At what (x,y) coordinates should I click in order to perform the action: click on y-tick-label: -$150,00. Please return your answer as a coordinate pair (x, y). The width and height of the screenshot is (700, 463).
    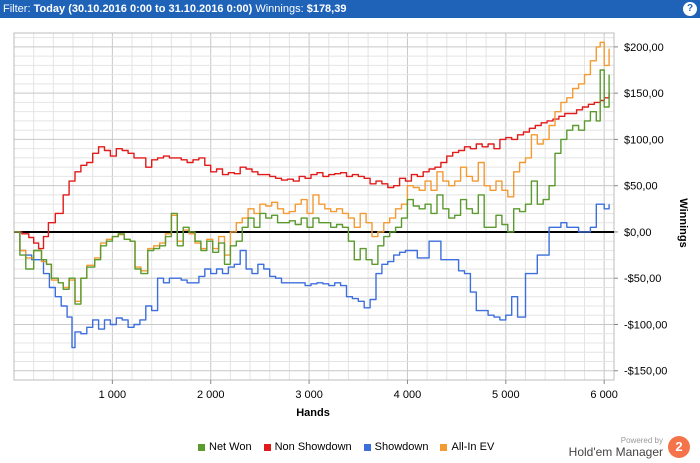
    Looking at the image, I should click on (645, 372).